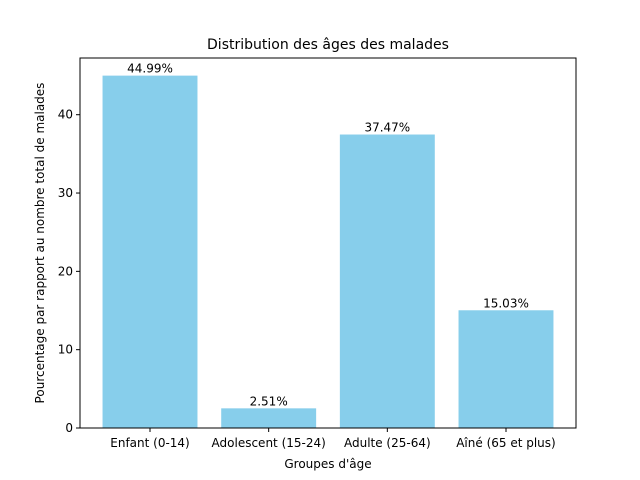  What do you see at coordinates (327, 464) in the screenshot?
I see `x-axis-label: Groupes d'âge` at bounding box center [327, 464].